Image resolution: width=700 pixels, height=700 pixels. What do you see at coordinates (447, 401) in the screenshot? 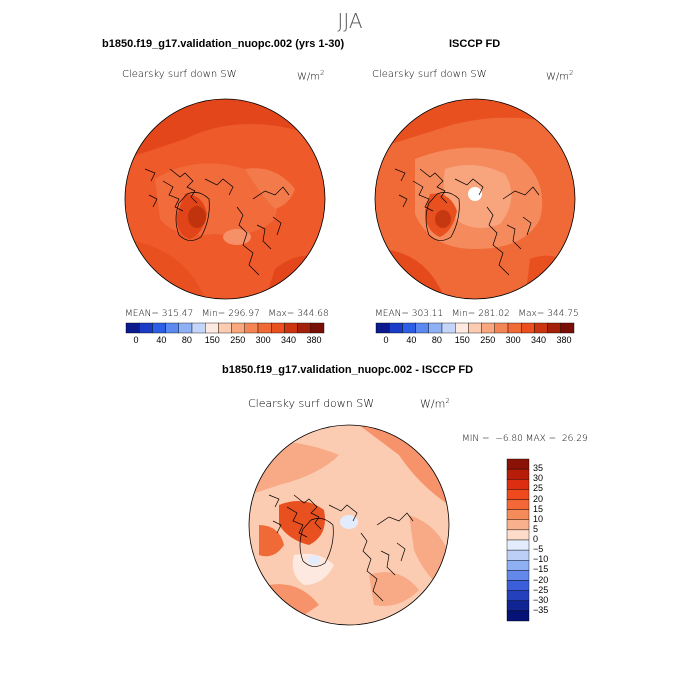
I see `diff-units-exponent: 2` at bounding box center [447, 401].